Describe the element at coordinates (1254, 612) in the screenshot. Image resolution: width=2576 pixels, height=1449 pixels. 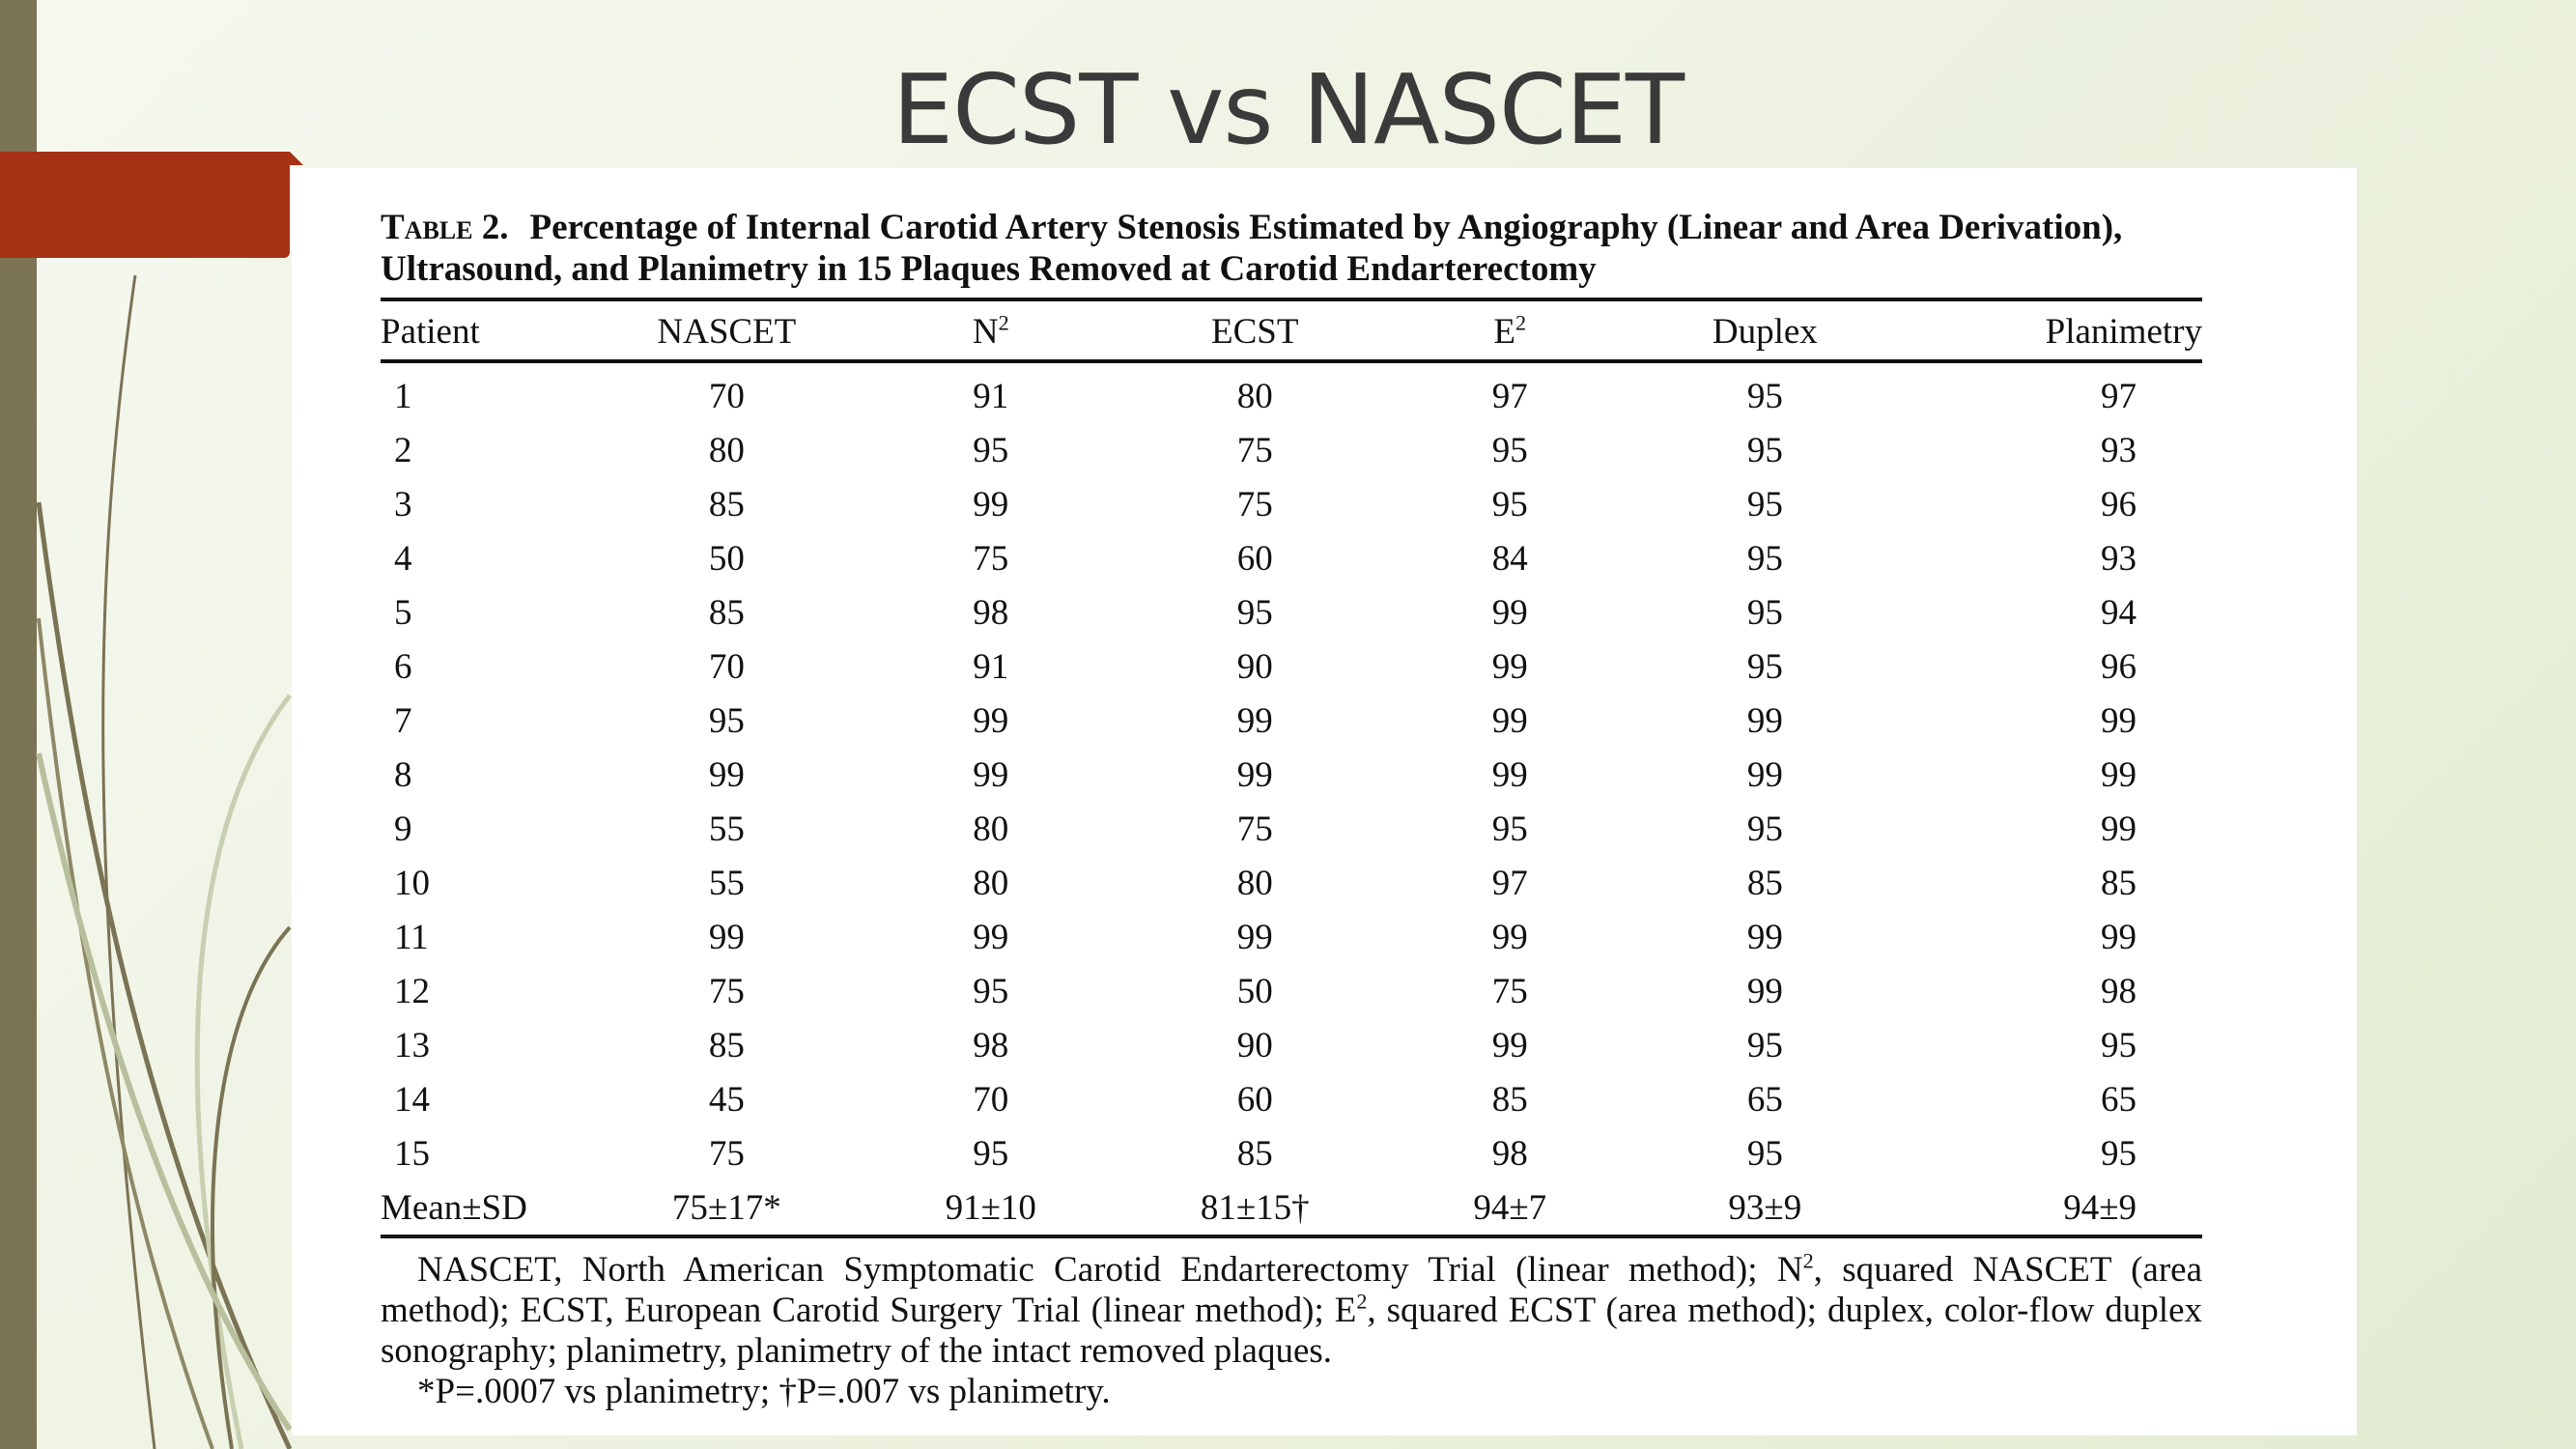
I see `cell-ecst: 95` at that location.